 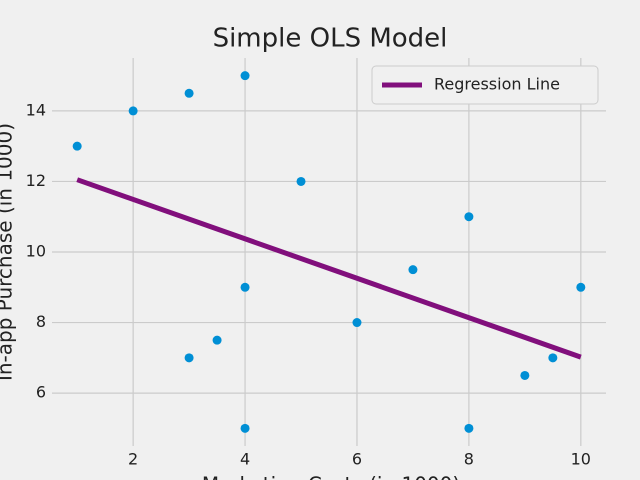 What do you see at coordinates (331, 476) in the screenshot?
I see `x-axis-label: Marketing Costs (in 1000)` at bounding box center [331, 476].